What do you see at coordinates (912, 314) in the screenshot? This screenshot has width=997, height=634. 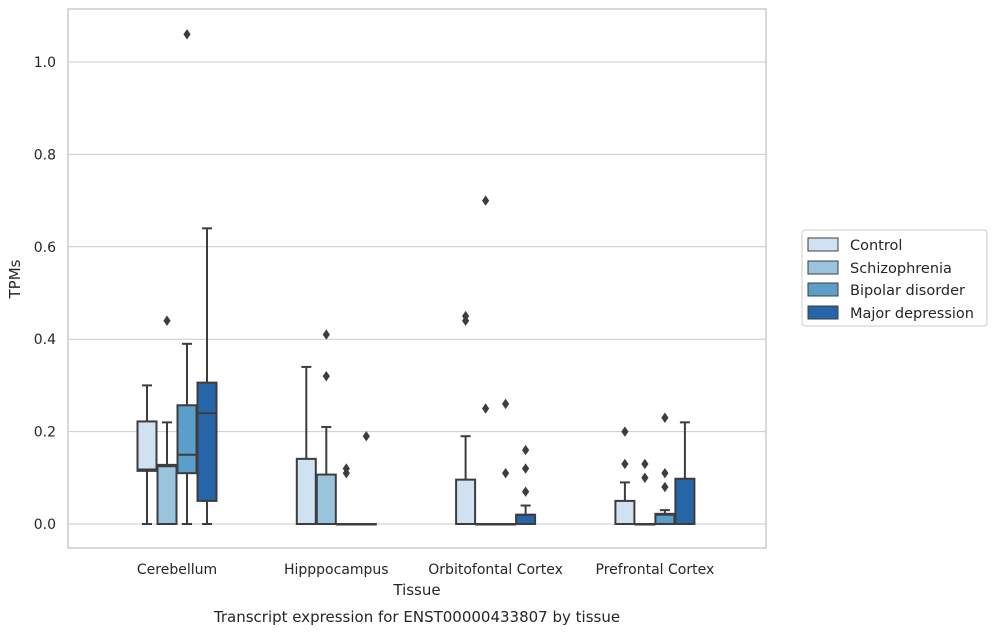 I see `legend-label: Major depression` at bounding box center [912, 314].